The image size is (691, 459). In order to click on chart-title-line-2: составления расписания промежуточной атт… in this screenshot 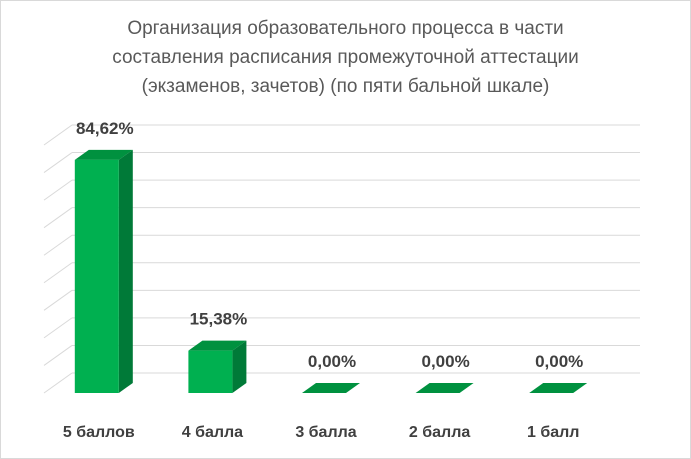, I will do `click(345, 57)`.